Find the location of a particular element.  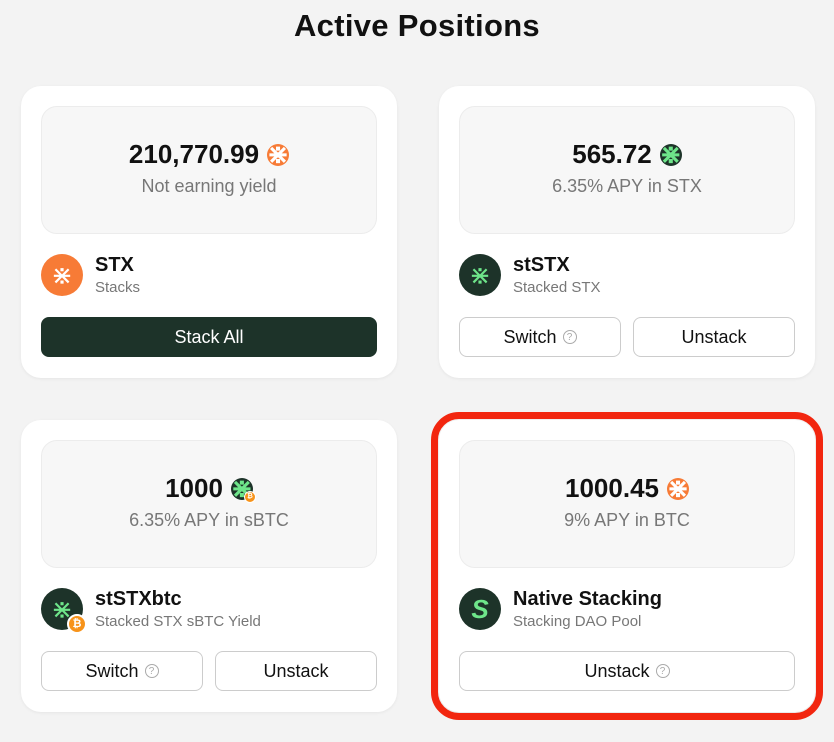

asset-name: stSTX is located at coordinates (541, 265).